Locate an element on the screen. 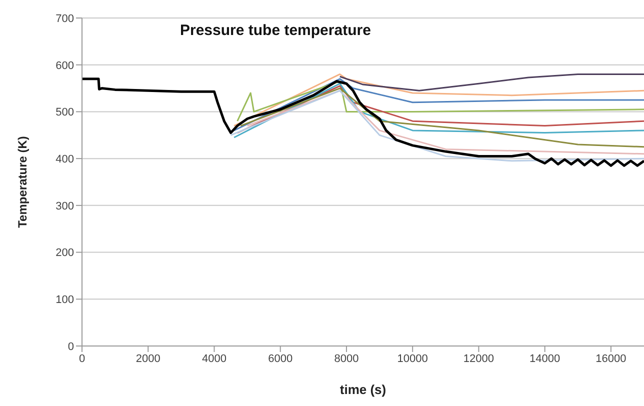 The width and height of the screenshot is (644, 406). y-tick-label: 100 is located at coordinates (65, 300).